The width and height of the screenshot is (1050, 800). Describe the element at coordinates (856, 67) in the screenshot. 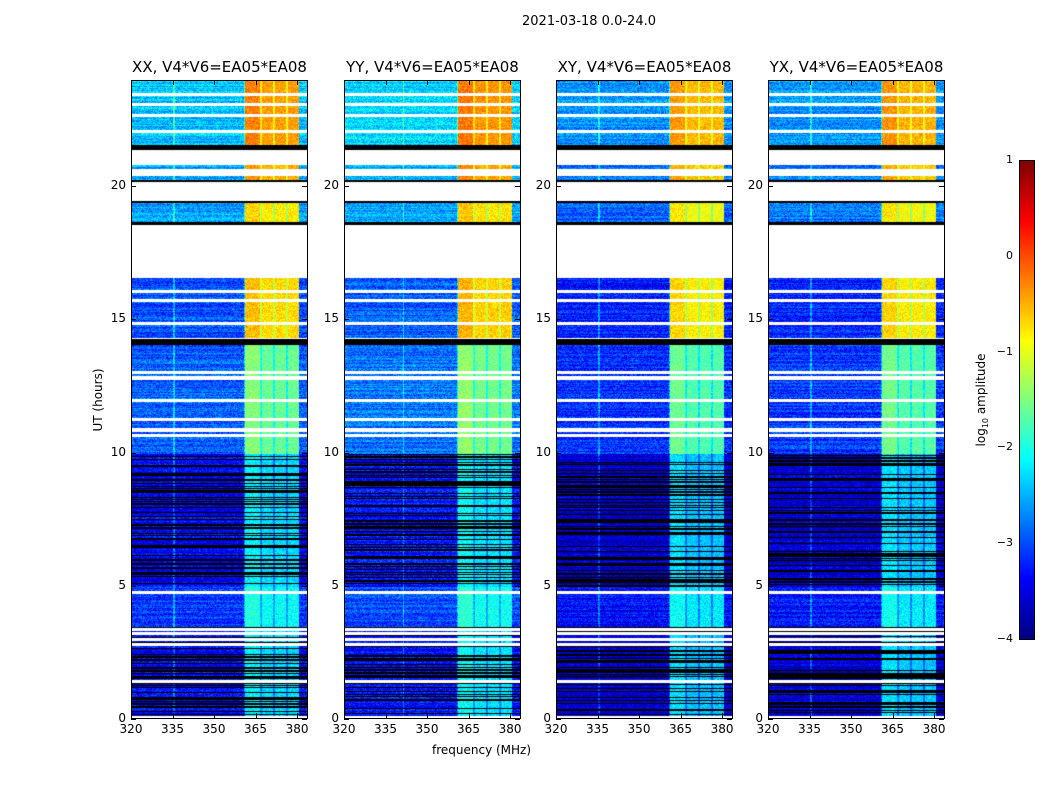

I see `panel-title: YX, V4*V6=EA05*EA08` at that location.